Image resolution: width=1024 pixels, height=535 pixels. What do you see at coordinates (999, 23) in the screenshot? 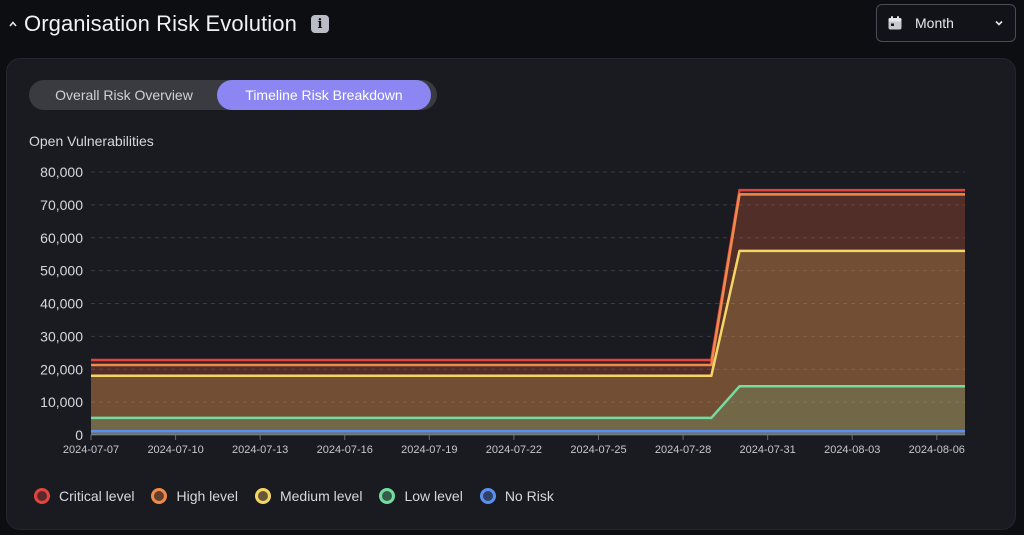
I see `chevron-down-icon` at bounding box center [999, 23].